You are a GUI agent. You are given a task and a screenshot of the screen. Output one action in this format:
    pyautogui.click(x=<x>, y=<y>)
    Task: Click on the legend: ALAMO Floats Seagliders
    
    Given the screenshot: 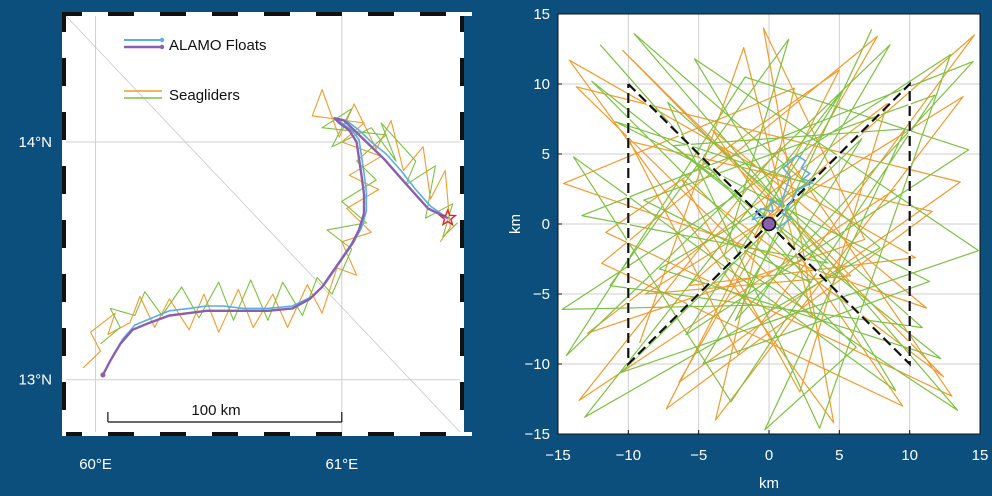 What is the action you would take?
    pyautogui.click(x=195, y=70)
    